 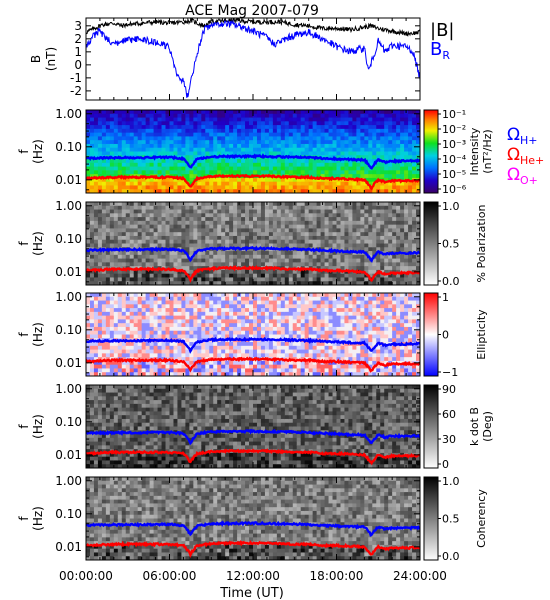 I want to click on colorbar-title: Ellipticity, so click(x=481, y=334).